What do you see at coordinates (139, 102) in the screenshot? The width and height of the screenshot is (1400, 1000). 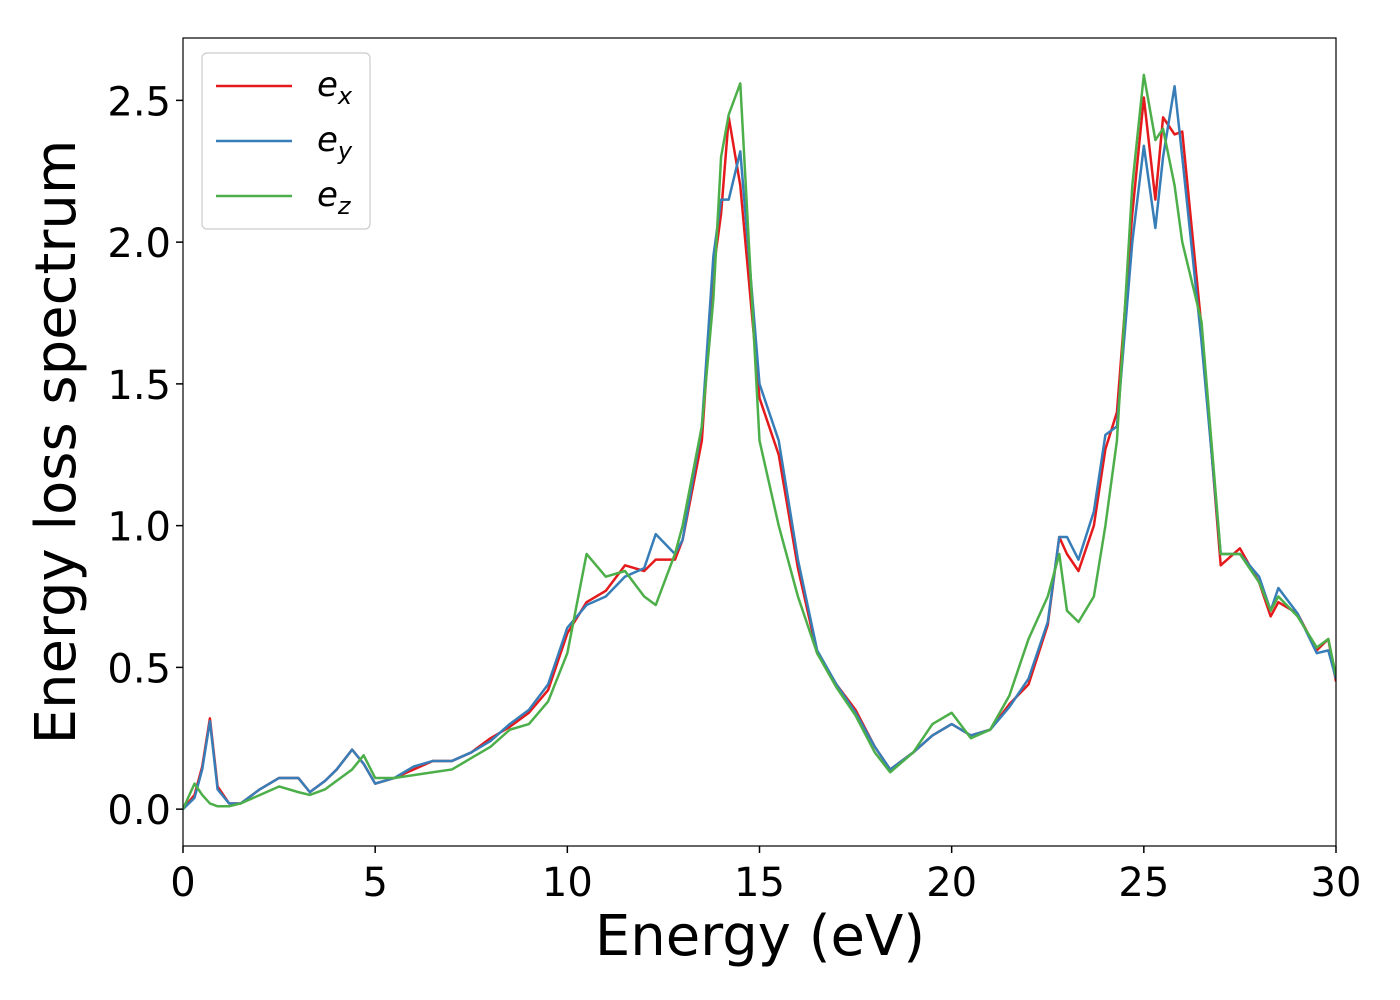 I see `y-tick-label: 2.5` at bounding box center [139, 102].